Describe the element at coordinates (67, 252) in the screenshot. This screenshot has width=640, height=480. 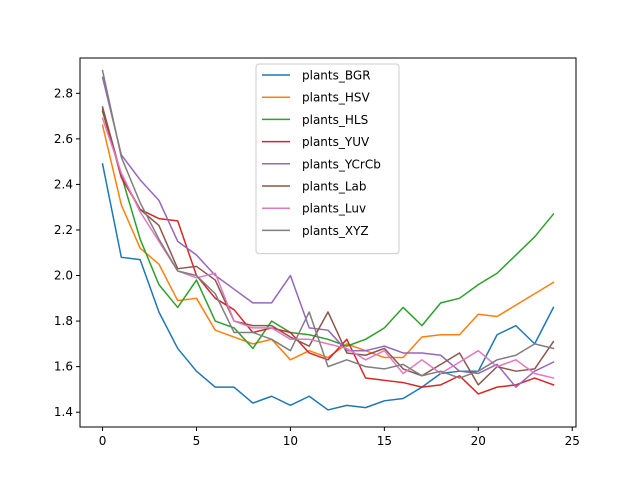
I see `y-axis: 1.4 1.6 1.8 2.0 2.2 2.4 2.6 2.8` at that location.